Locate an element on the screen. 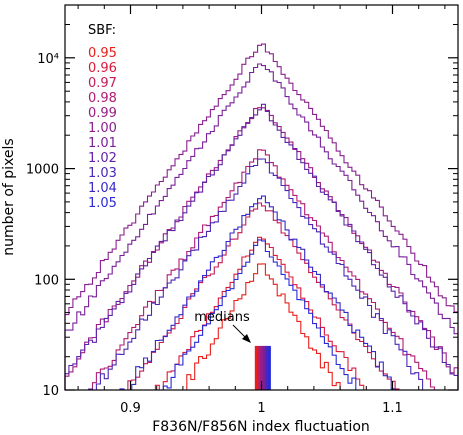 Image resolution: width=463 pixels, height=435 pixels. legend-item-1.00: 1.00 is located at coordinates (102, 128).